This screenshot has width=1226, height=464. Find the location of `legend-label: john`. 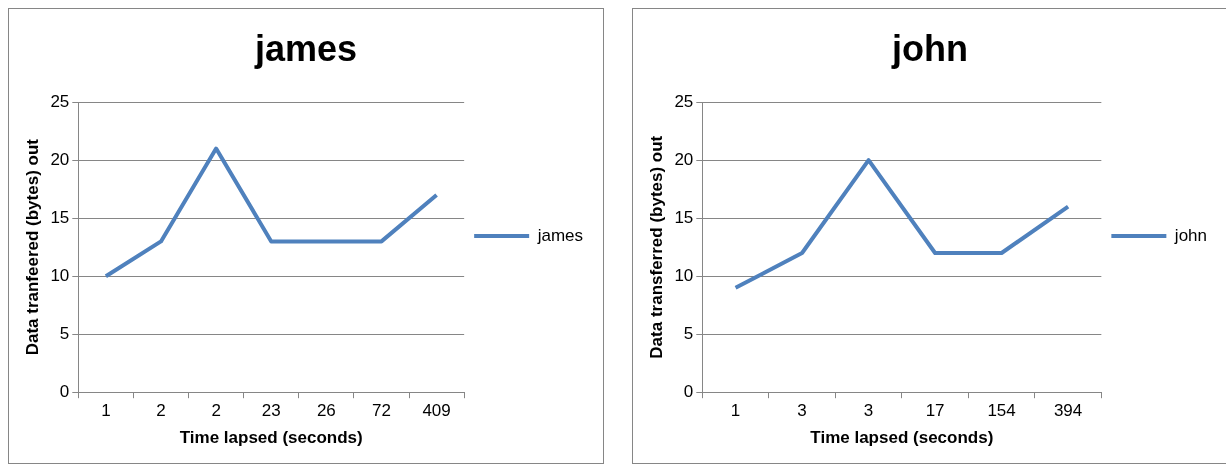

legend-label: john is located at coordinates (1190, 235).